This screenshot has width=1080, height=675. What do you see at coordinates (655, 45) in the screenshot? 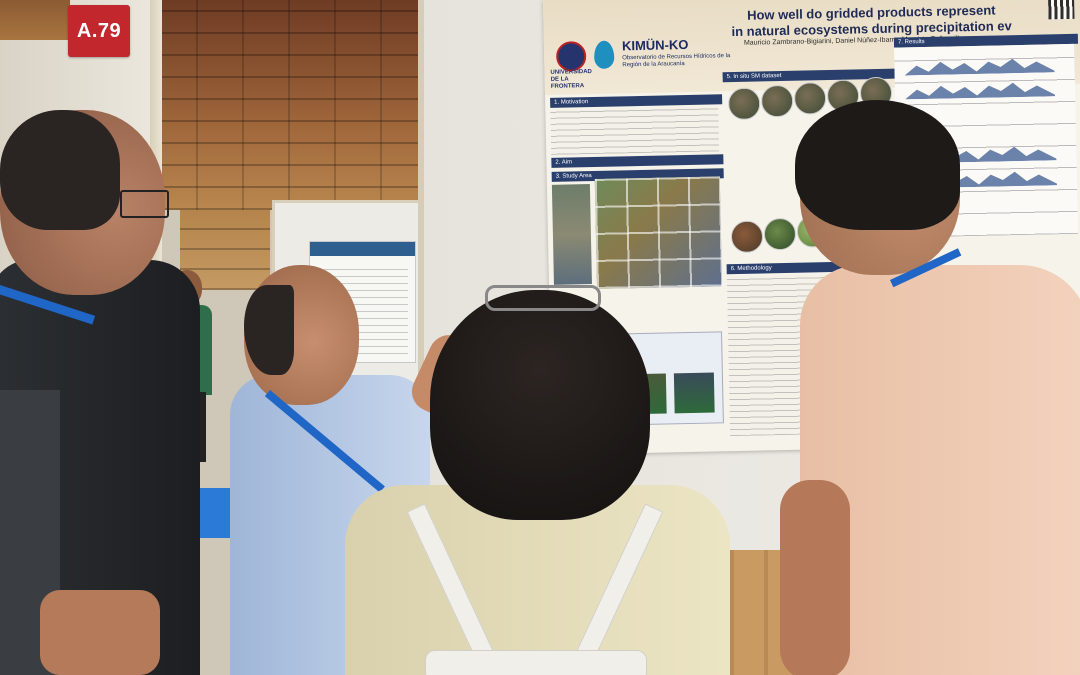
I see `observatory-logo-name: KIMÜN-KO` at bounding box center [655, 45].